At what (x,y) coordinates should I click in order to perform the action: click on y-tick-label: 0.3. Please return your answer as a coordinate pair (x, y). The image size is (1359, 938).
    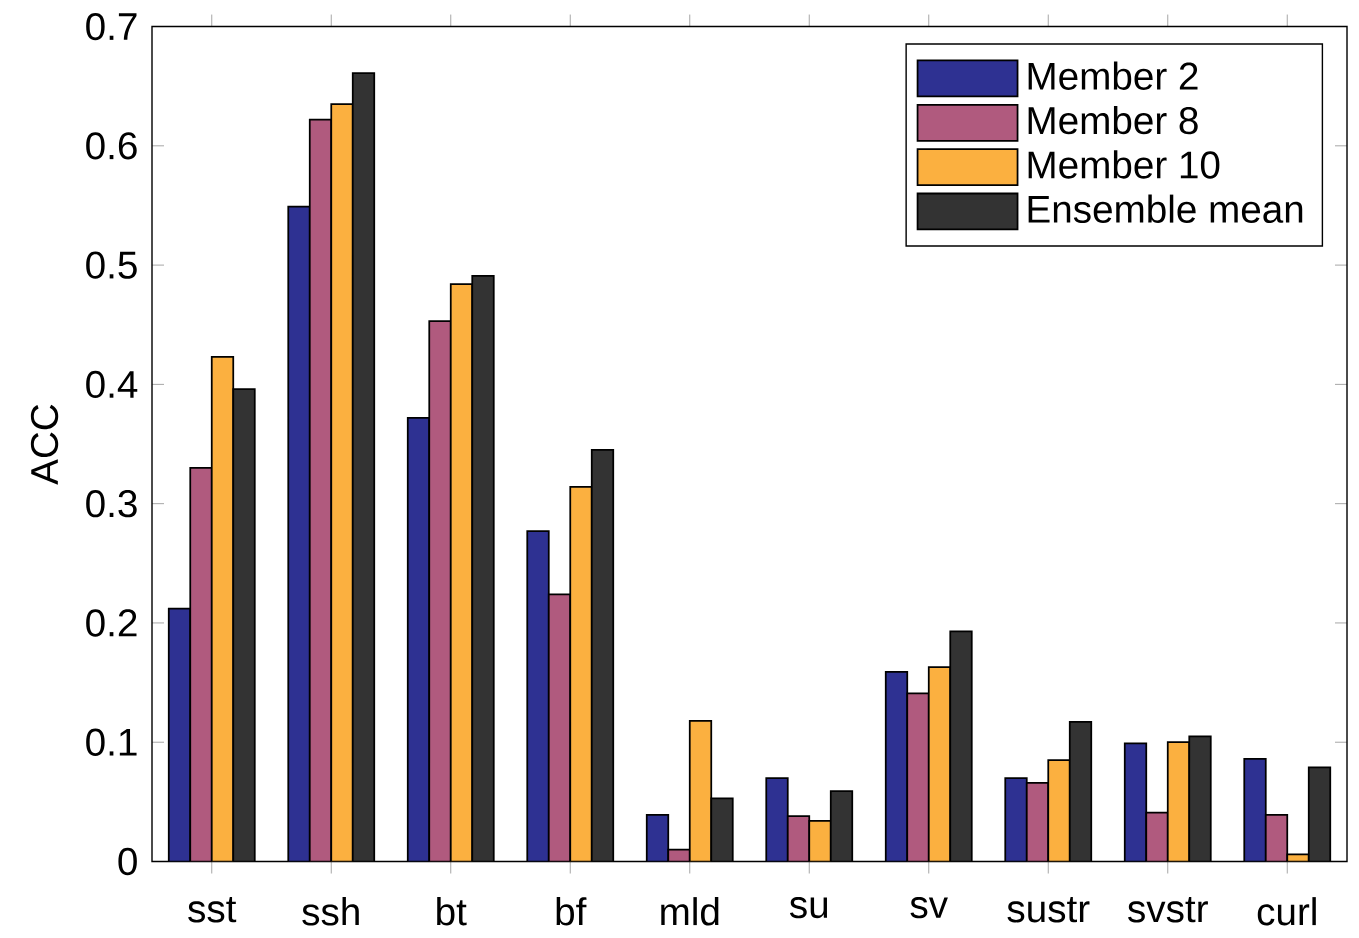
    Looking at the image, I should click on (111, 503).